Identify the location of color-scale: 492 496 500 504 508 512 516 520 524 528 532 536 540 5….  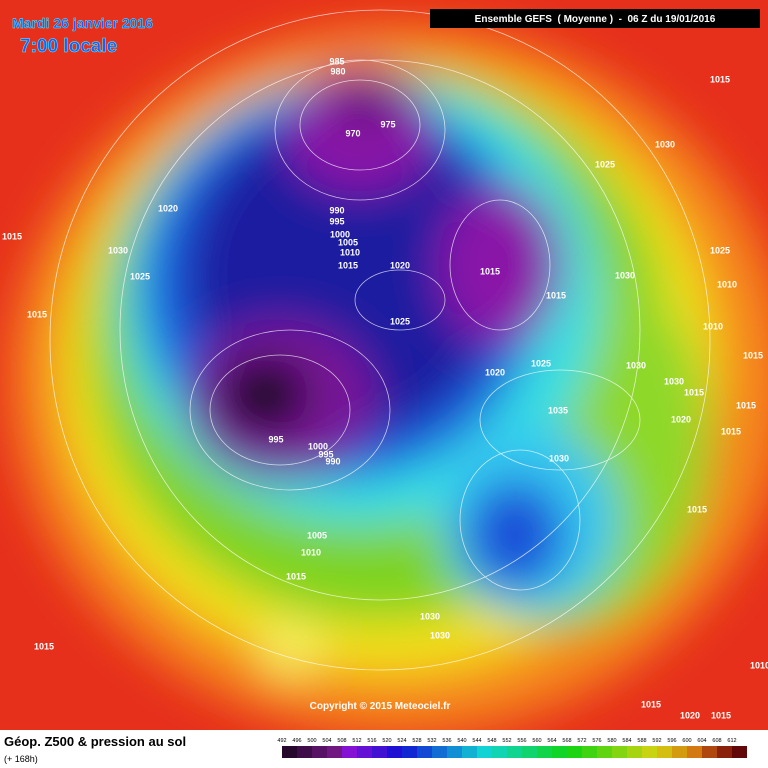
(512, 748).